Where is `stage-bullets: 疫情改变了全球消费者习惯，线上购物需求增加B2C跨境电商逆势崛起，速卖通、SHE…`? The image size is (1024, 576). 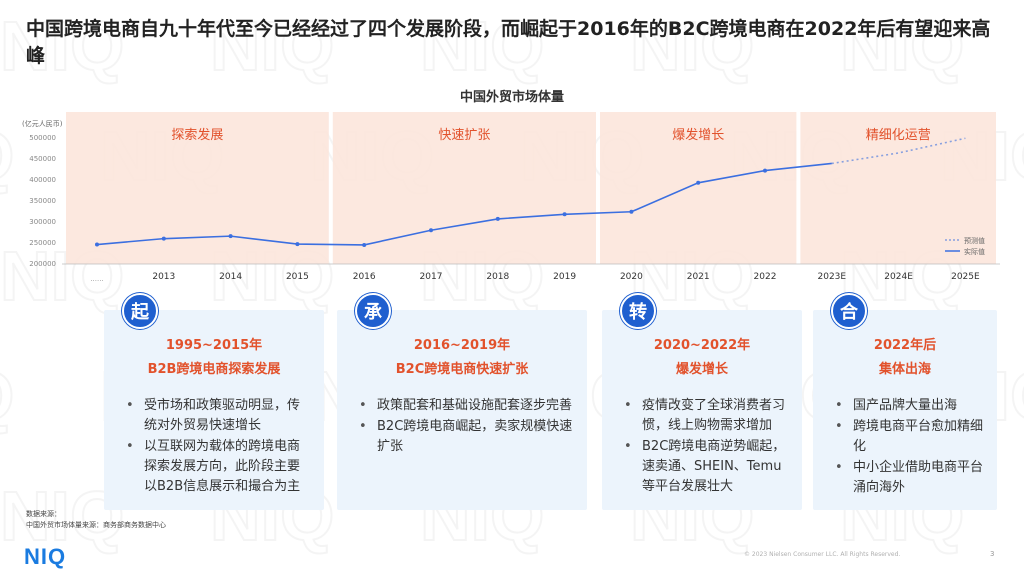
stage-bullets: 疫情改变了全球消费者习惯，线上购物需求增加B2C跨境电商逆势崛起，速卖通、SHE… is located at coordinates (704, 447).